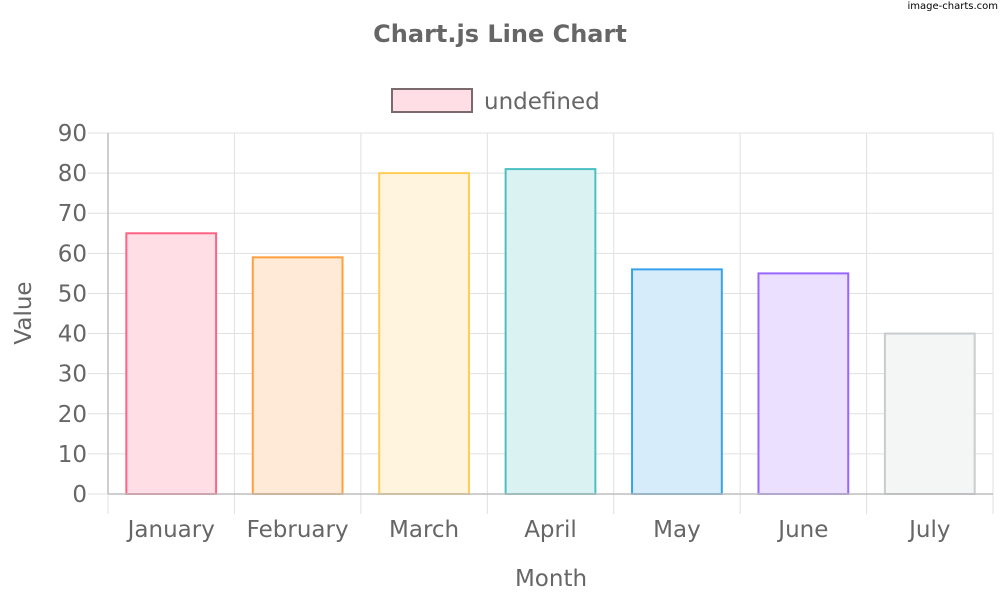 The width and height of the screenshot is (1000, 600). Describe the element at coordinates (72, 335) in the screenshot. I see `y-tick-label: 40` at that location.